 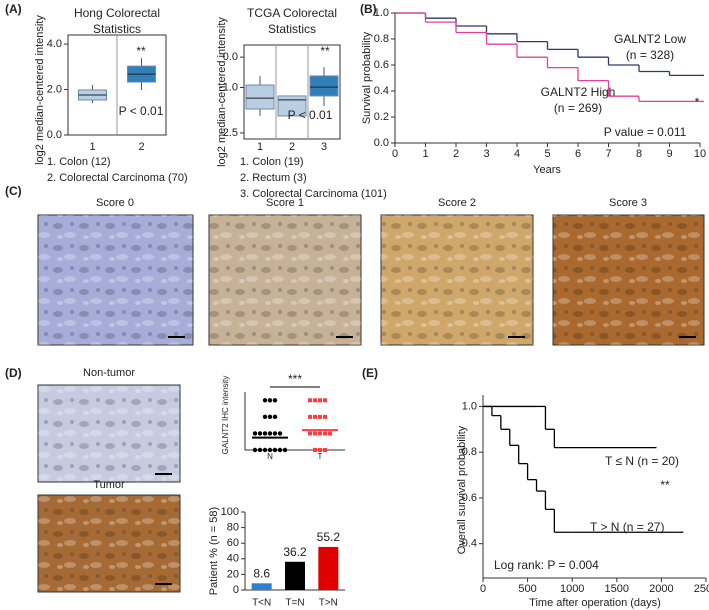 I want to click on x-tick-label: 1000, so click(x=572, y=589).